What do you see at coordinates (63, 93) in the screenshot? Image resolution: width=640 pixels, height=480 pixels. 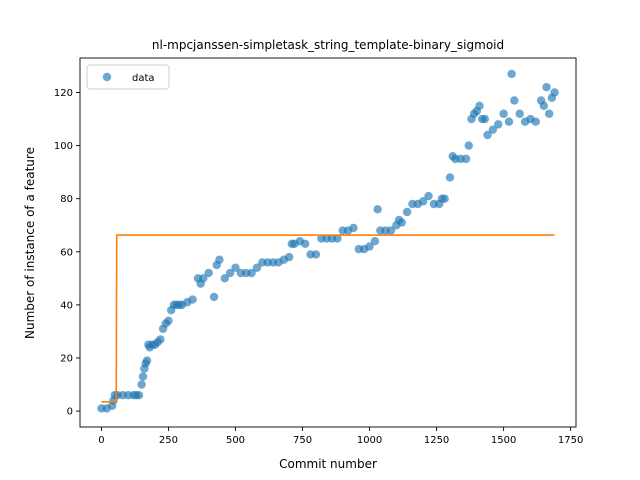 I see `y-tick-label: 120` at bounding box center [63, 93].